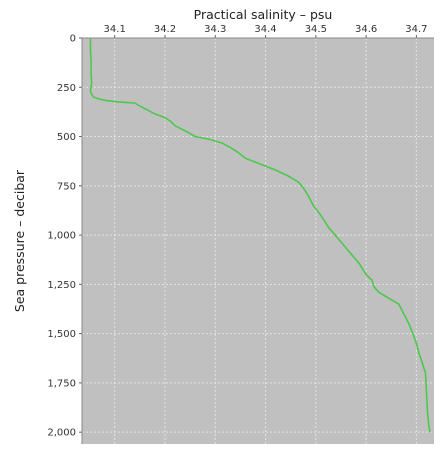 This screenshot has width=440, height=453. What do you see at coordinates (61, 236) in the screenshot?
I see `y-tick-label: 1,000` at bounding box center [61, 236].